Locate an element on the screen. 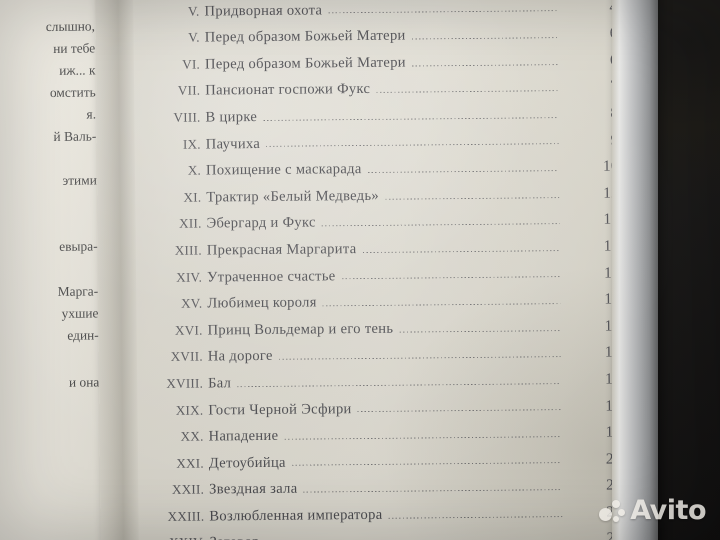 This screenshot has width=720, height=540. left-page-line: этими is located at coordinates (79, 180).